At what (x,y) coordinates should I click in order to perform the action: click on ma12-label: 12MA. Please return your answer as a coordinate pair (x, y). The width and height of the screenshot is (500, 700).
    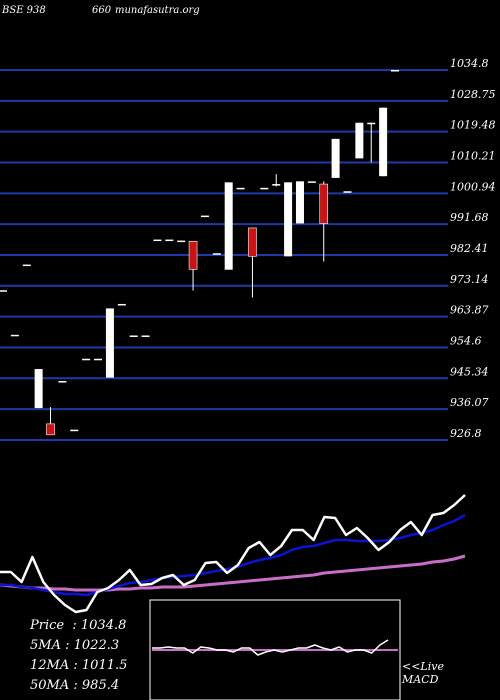
    Looking at the image, I should click on (50, 665).